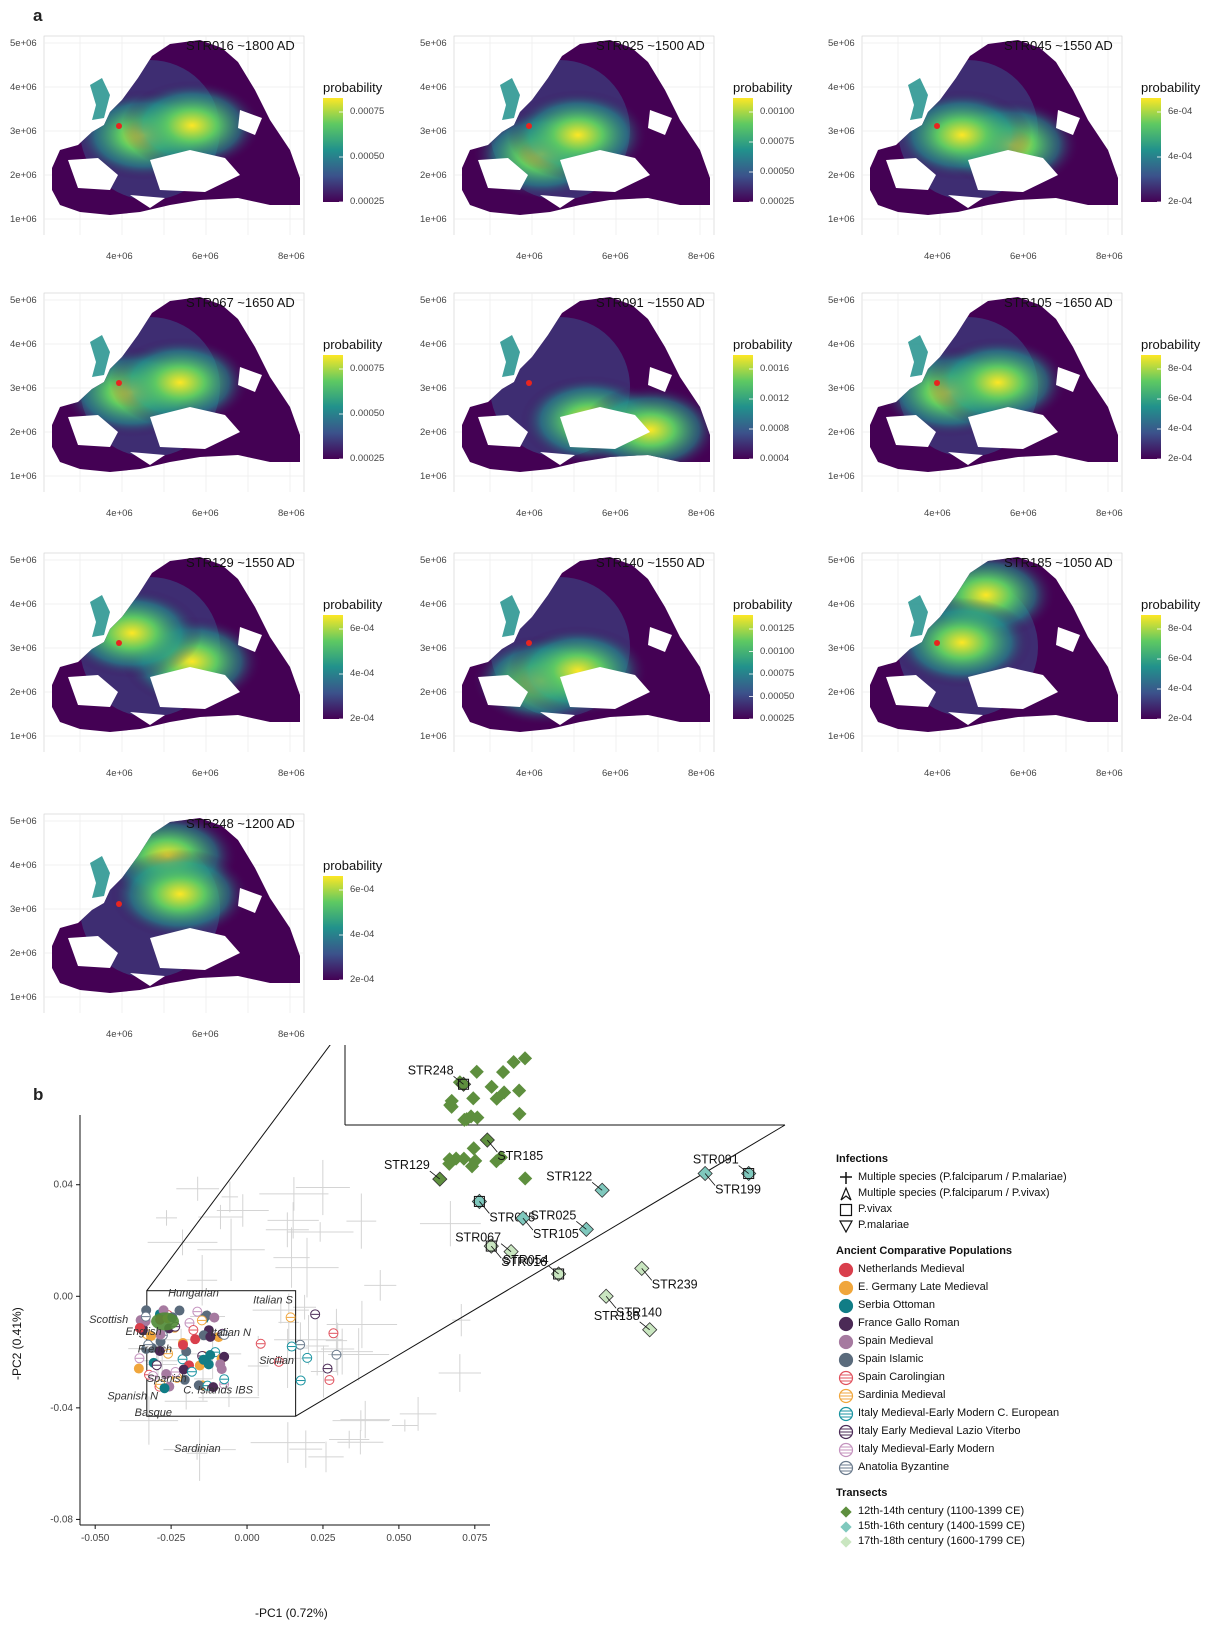 The height and width of the screenshot is (1625, 1228). Describe the element at coordinates (367, 458) in the screenshot. I see `legend-tick: 0.00025` at that location.